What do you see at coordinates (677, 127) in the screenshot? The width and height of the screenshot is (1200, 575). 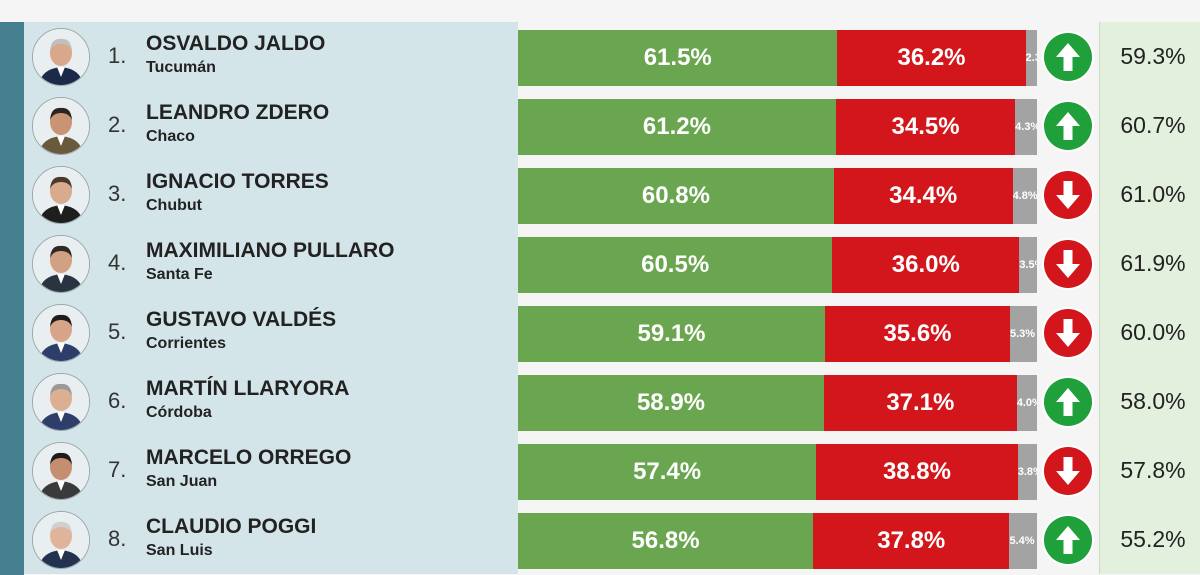 I see `approval-bar: 61.2%` at bounding box center [677, 127].